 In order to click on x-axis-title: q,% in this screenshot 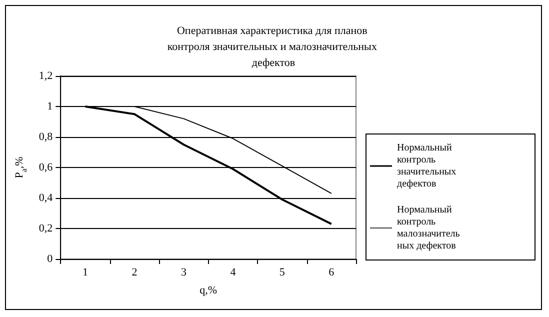, I will do `click(209, 290)`.